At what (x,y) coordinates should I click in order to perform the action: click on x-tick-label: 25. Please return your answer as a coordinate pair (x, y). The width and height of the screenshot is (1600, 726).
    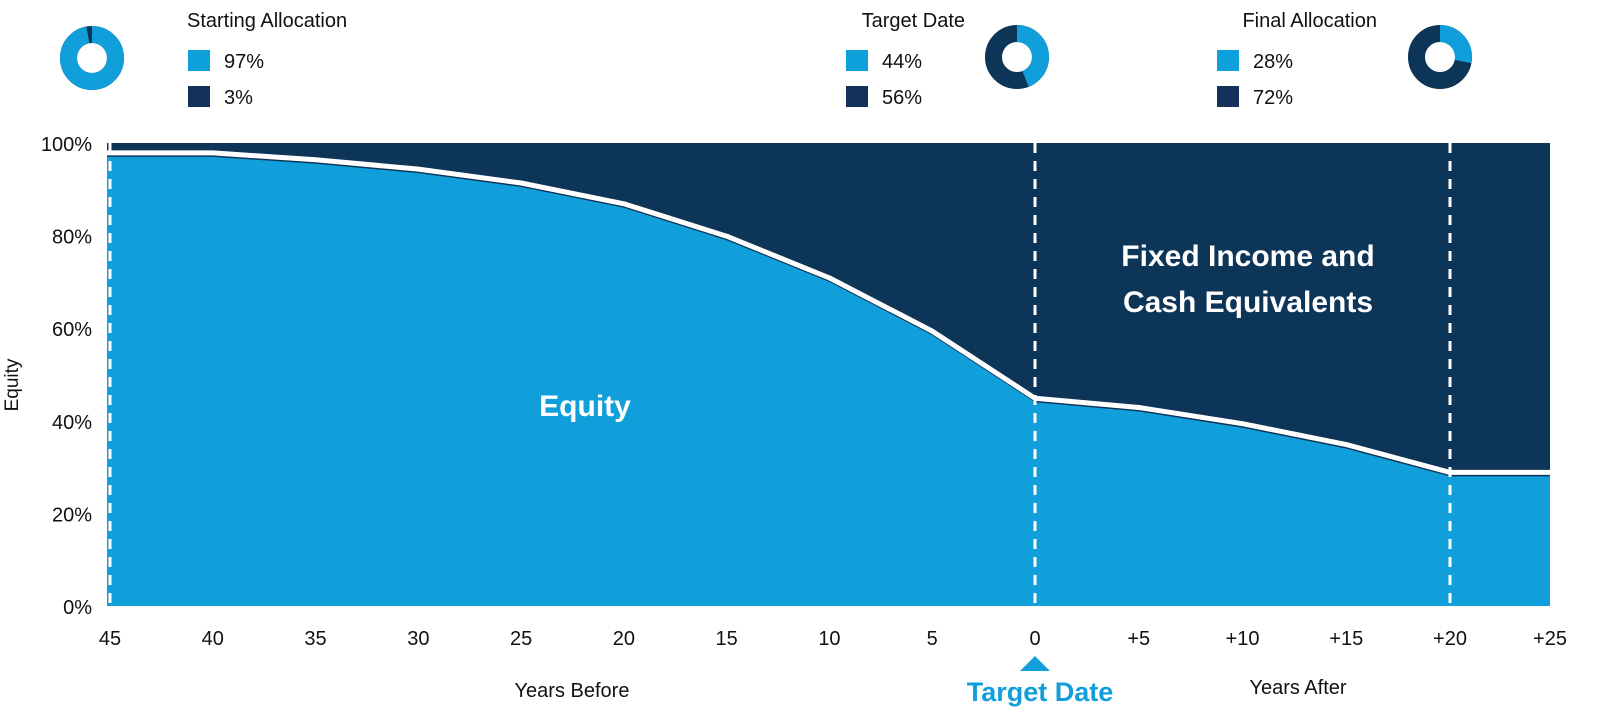
    Looking at the image, I should click on (521, 639).